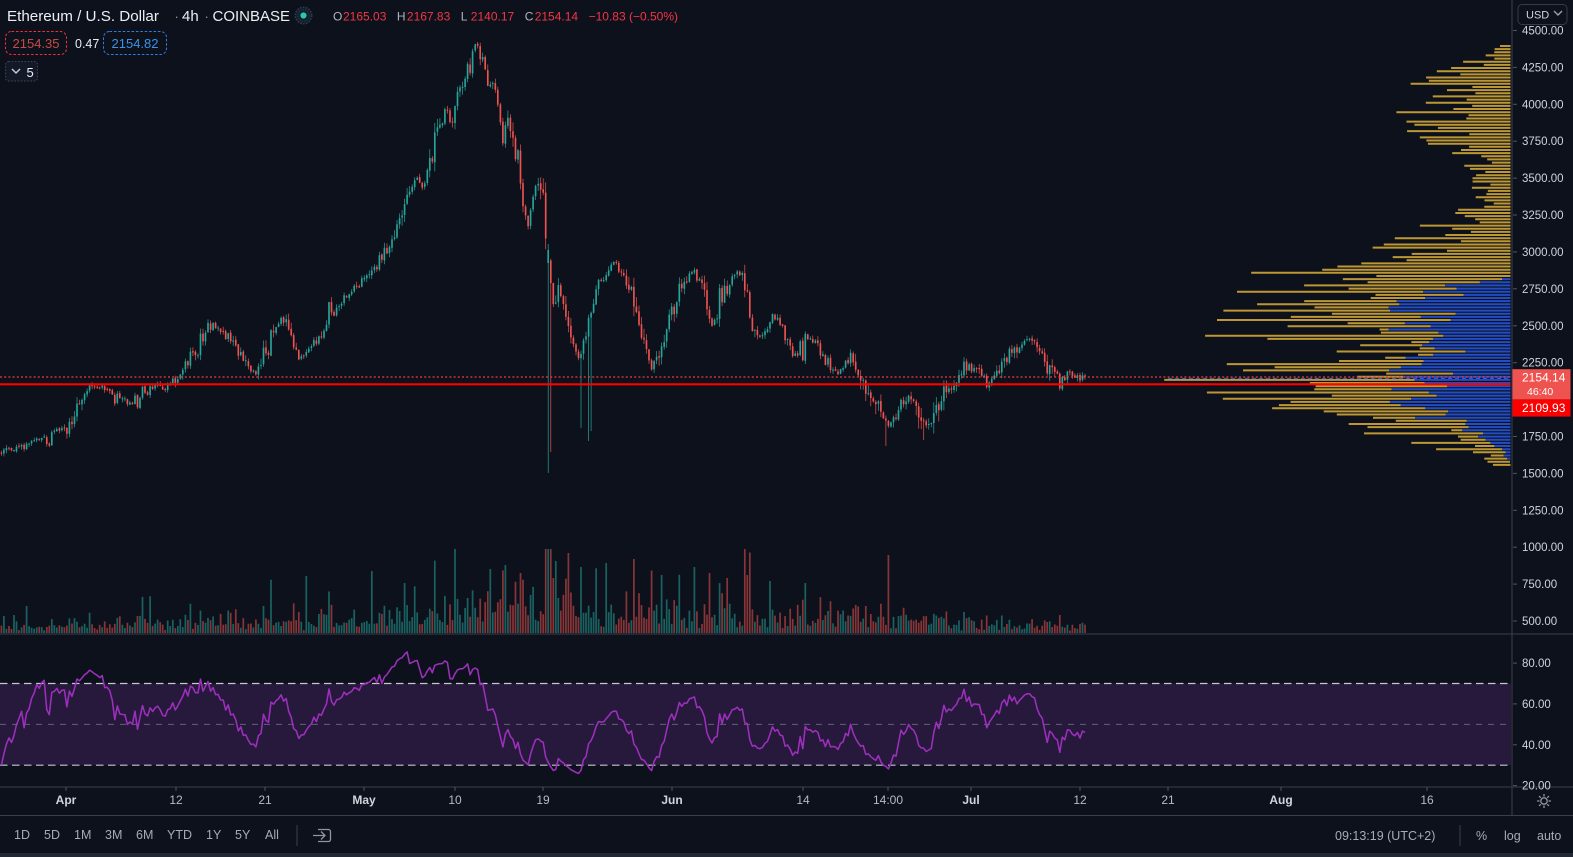 The width and height of the screenshot is (1573, 857). I want to click on svg-text: auto, so click(1549, 836).